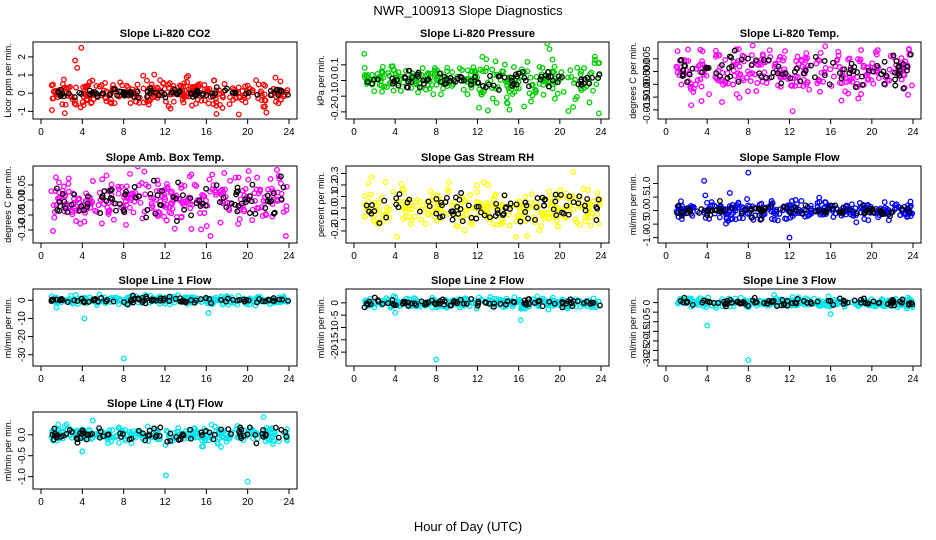  What do you see at coordinates (335, 96) in the screenshot?
I see `y-tick-label: -0.1` at bounding box center [335, 96].